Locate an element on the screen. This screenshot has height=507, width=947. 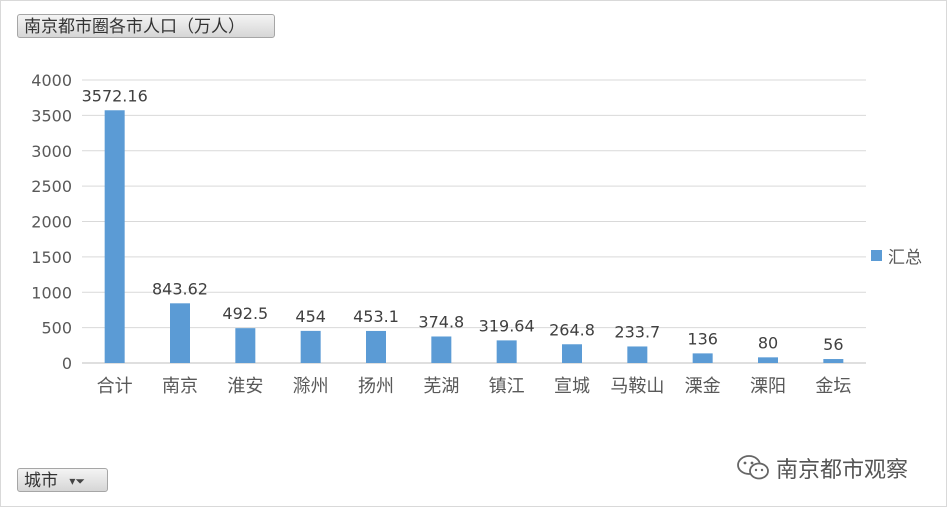
x-tick-label: 溧金 is located at coordinates (703, 386).